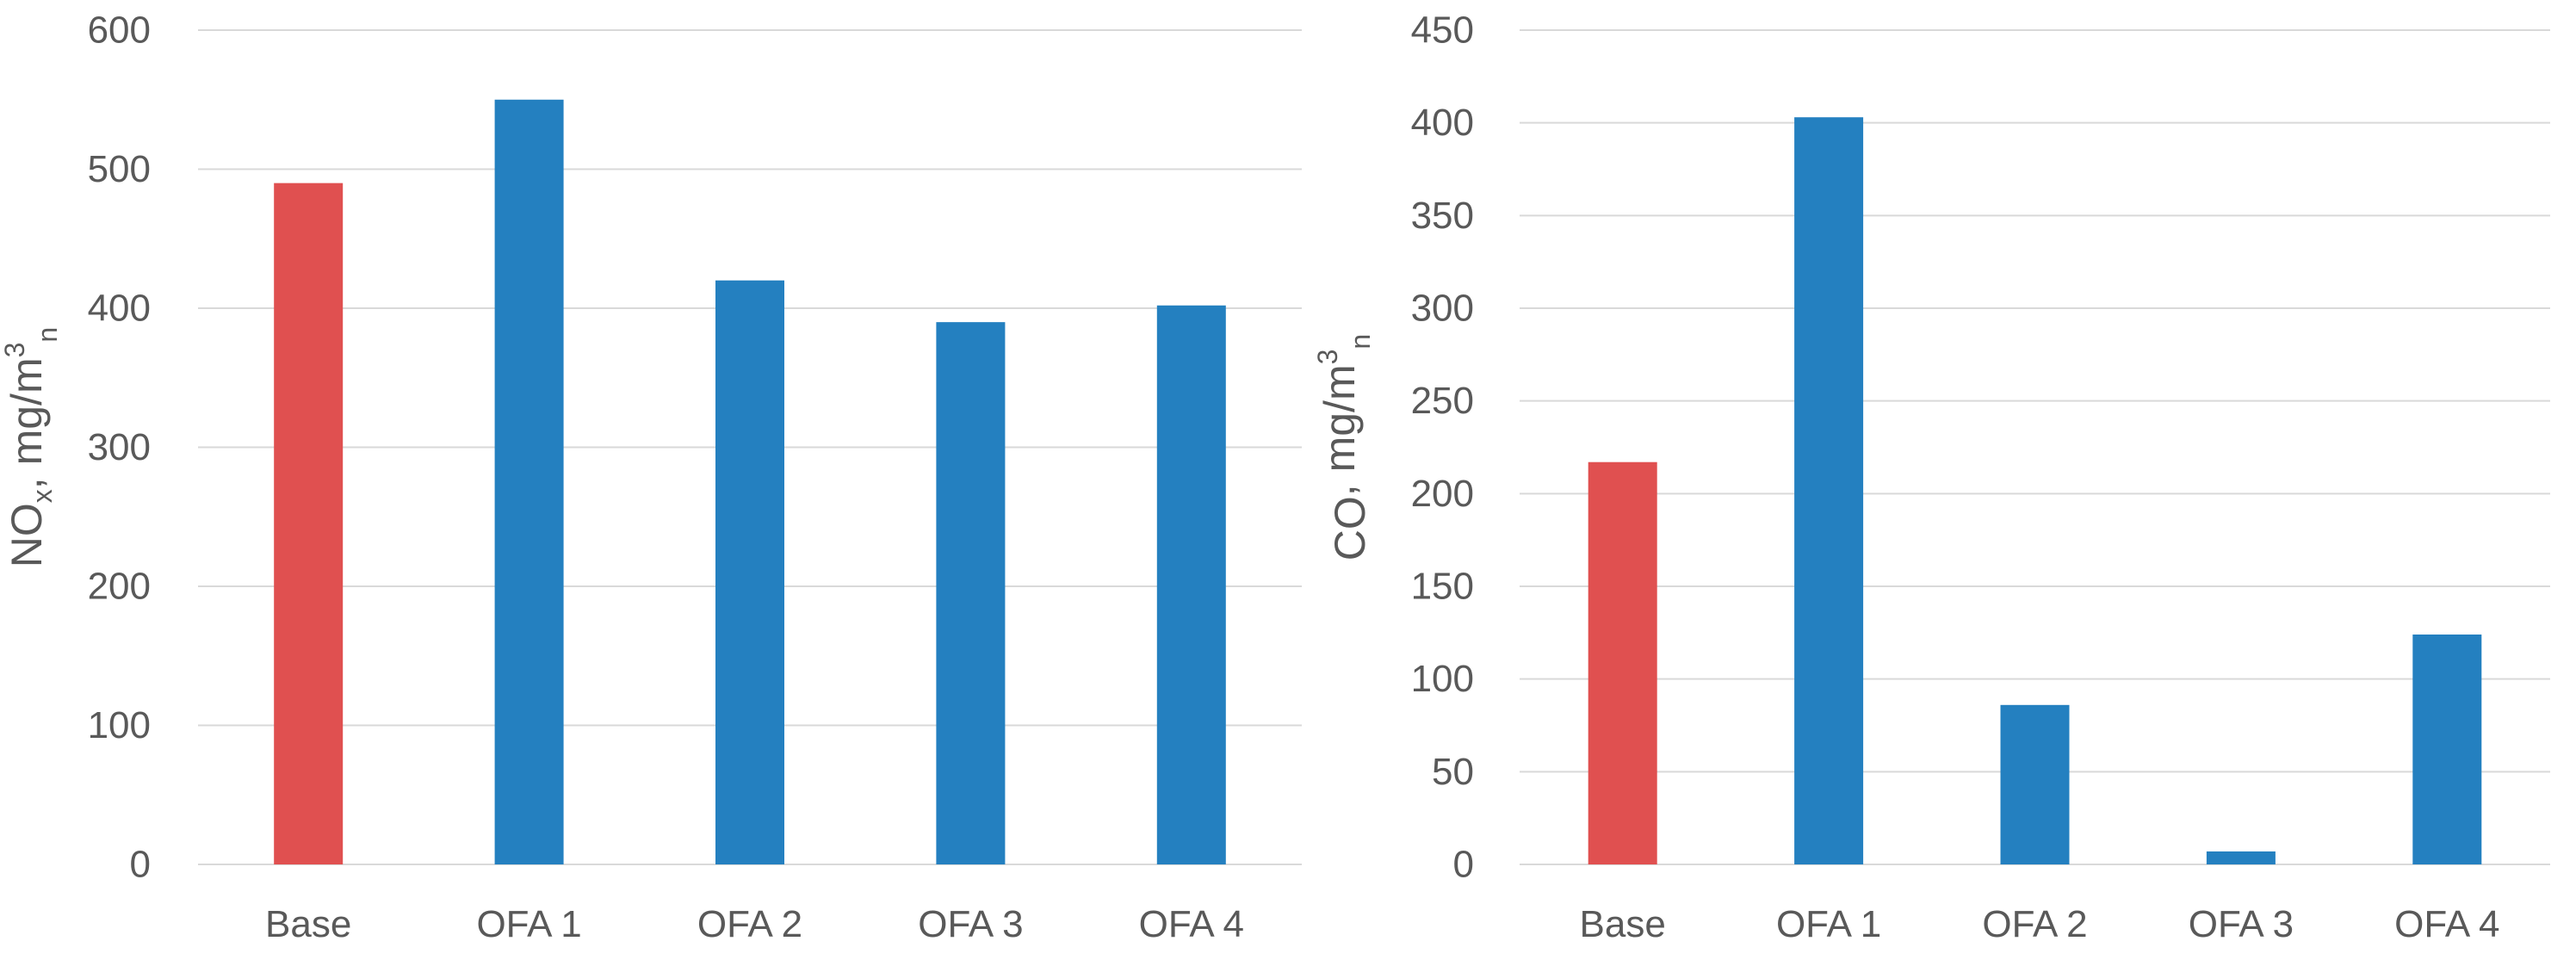 This screenshot has width=2576, height=966. Describe the element at coordinates (1442, 679) in the screenshot. I see `co-y-tick-label: 100` at that location.